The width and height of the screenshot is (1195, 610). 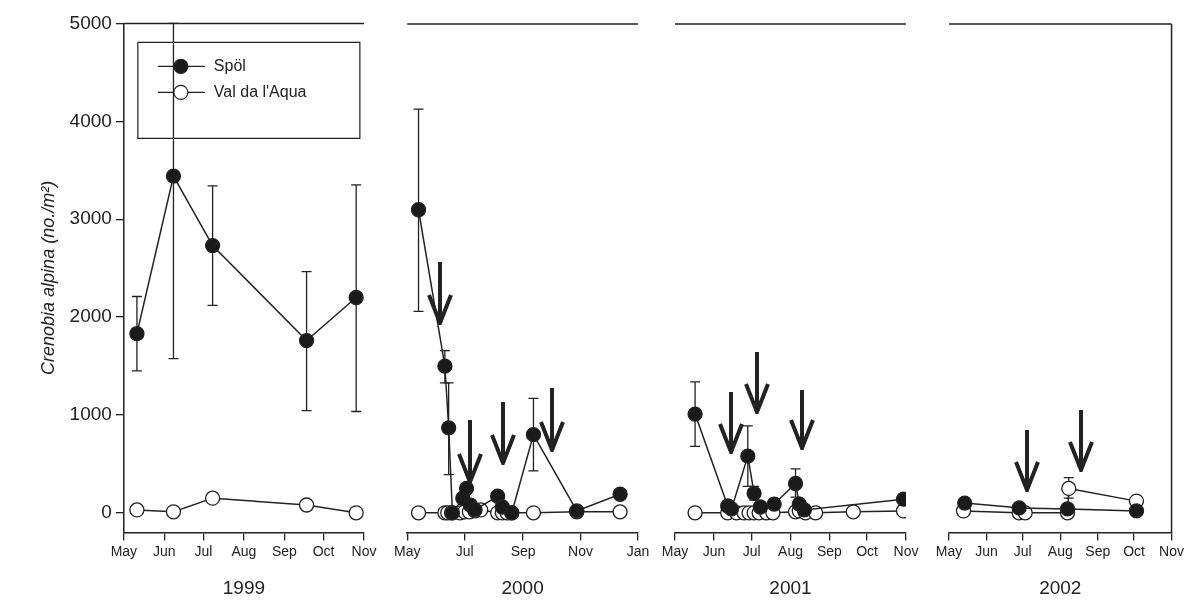 What do you see at coordinates (638, 550) in the screenshot?
I see `x-tick-label: Jan` at bounding box center [638, 550].